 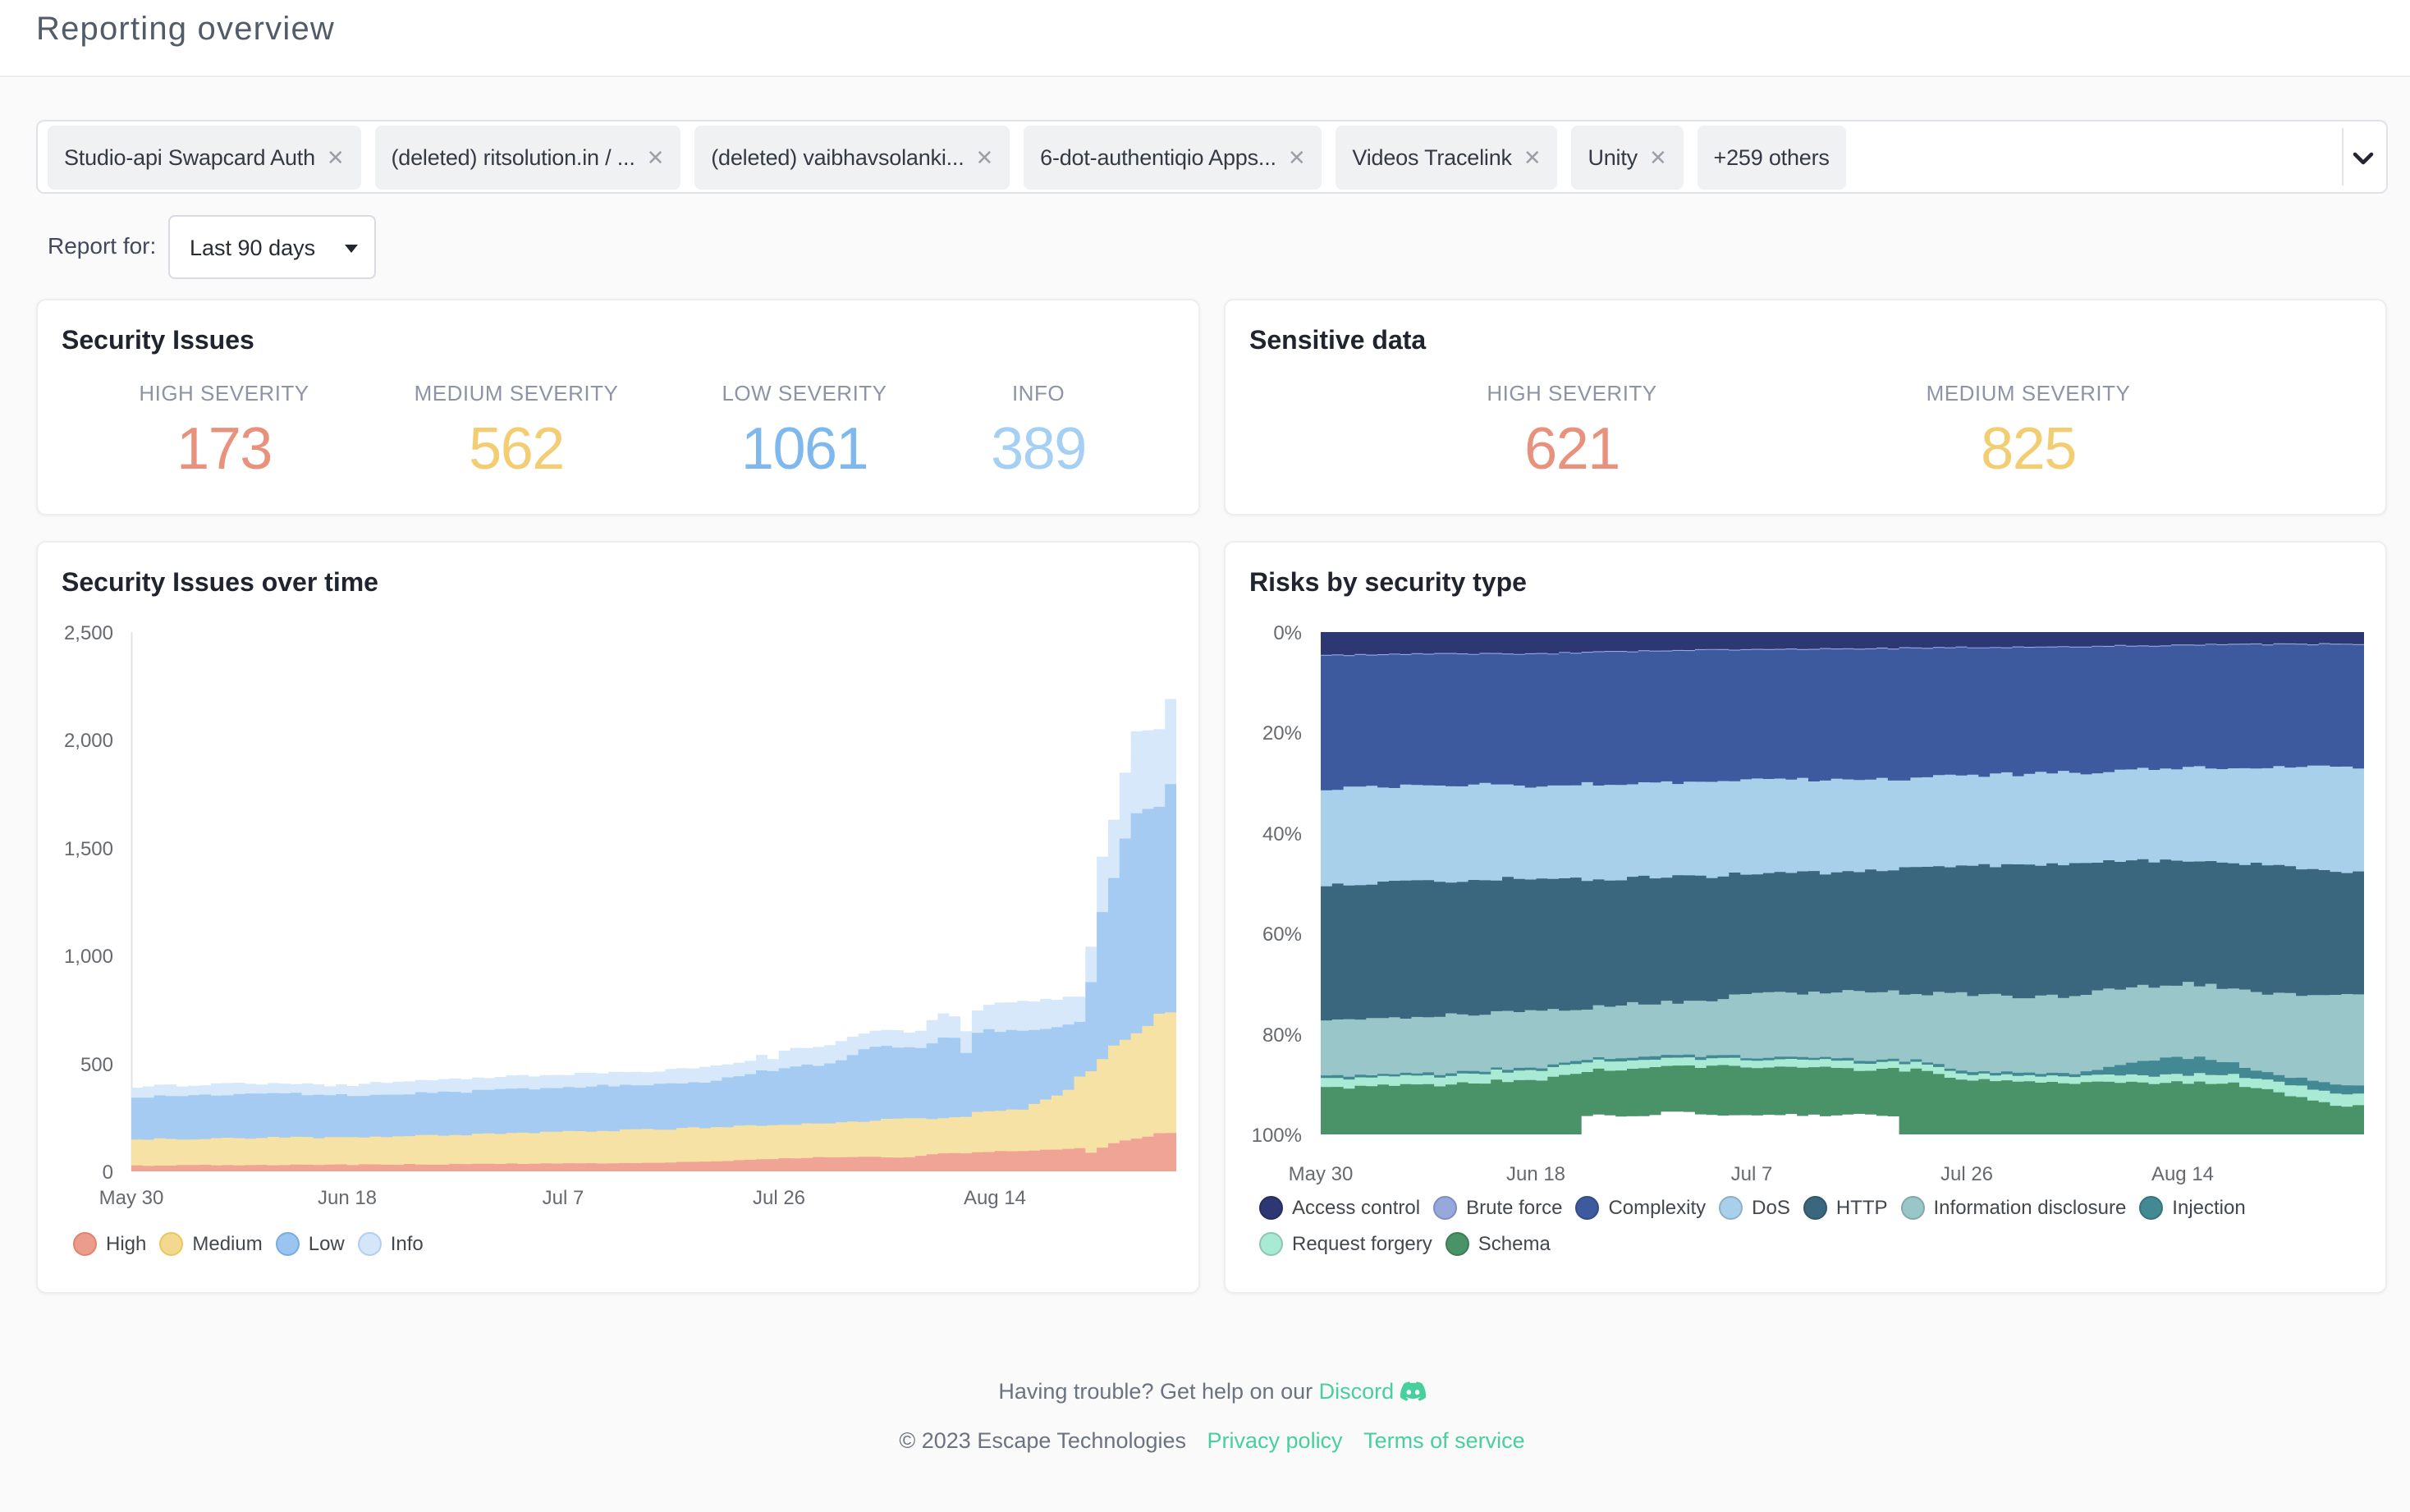 What do you see at coordinates (88, 849) in the screenshot?
I see `svg-text: 1,500` at bounding box center [88, 849].